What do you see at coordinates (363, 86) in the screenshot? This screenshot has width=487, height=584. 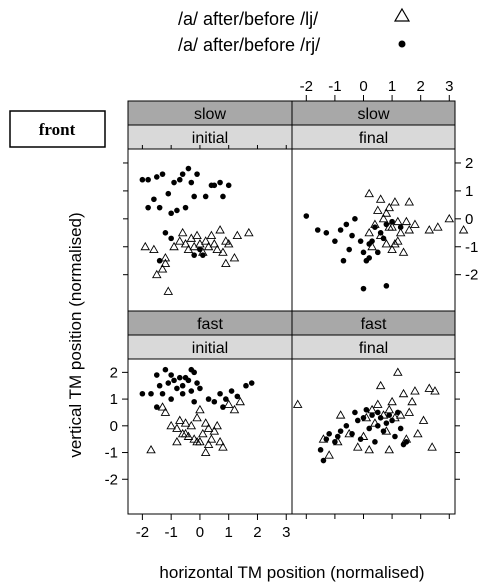 I see `x-tick-label-top: 0` at bounding box center [363, 86].